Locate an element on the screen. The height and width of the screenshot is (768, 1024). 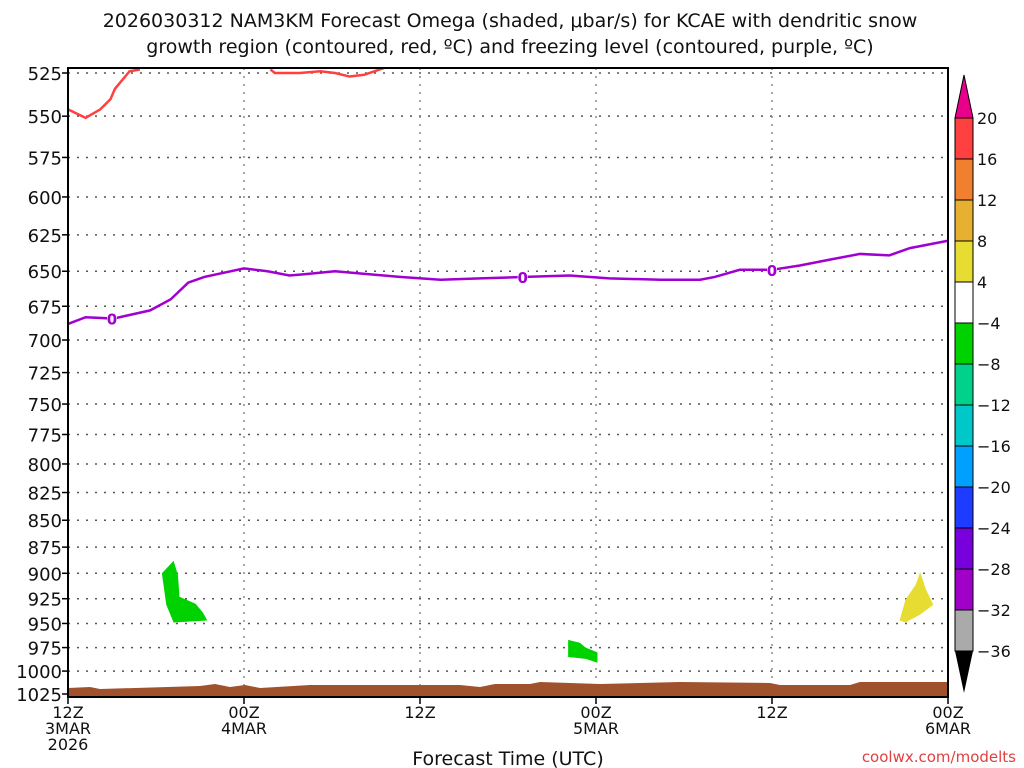
y-tick-label: 900 is located at coordinates (45, 574).